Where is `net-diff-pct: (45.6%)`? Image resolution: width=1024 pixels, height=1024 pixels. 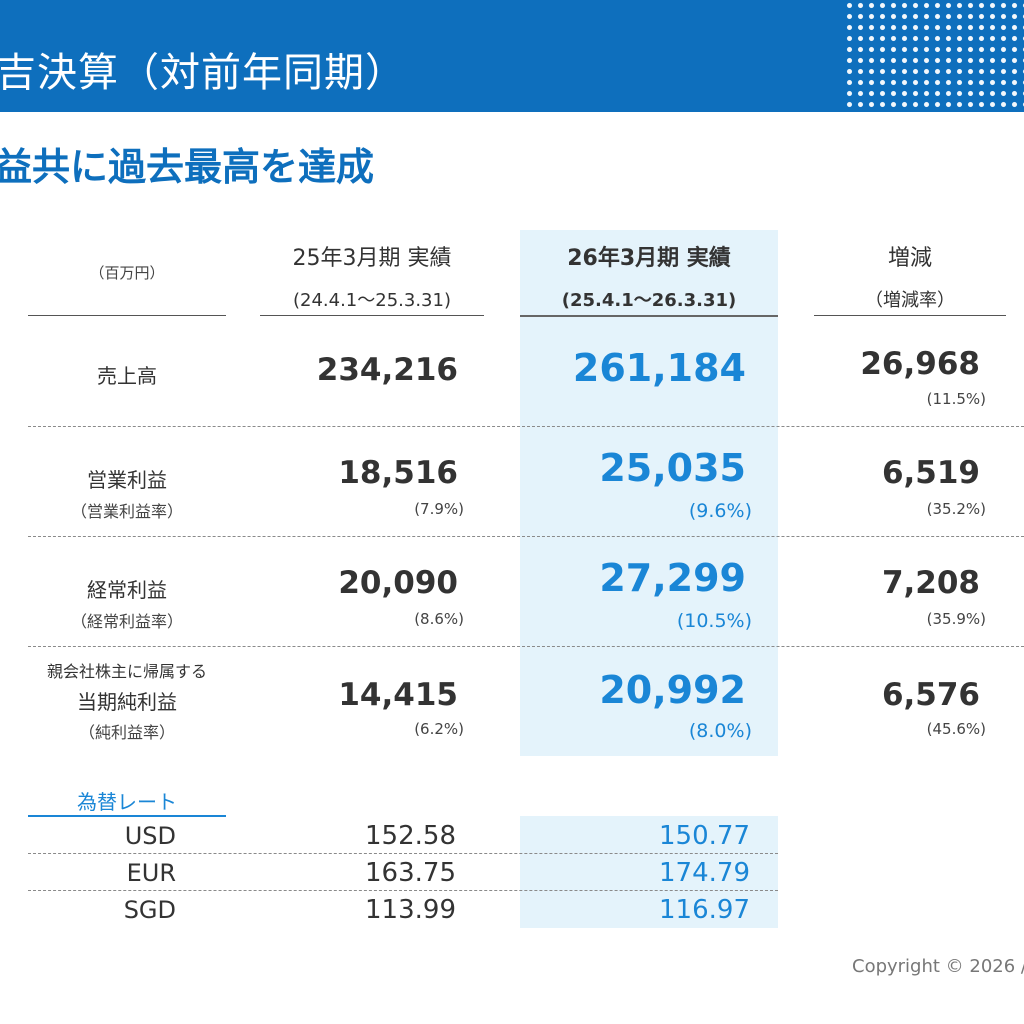 net-diff-pct: (45.6%) is located at coordinates (956, 729).